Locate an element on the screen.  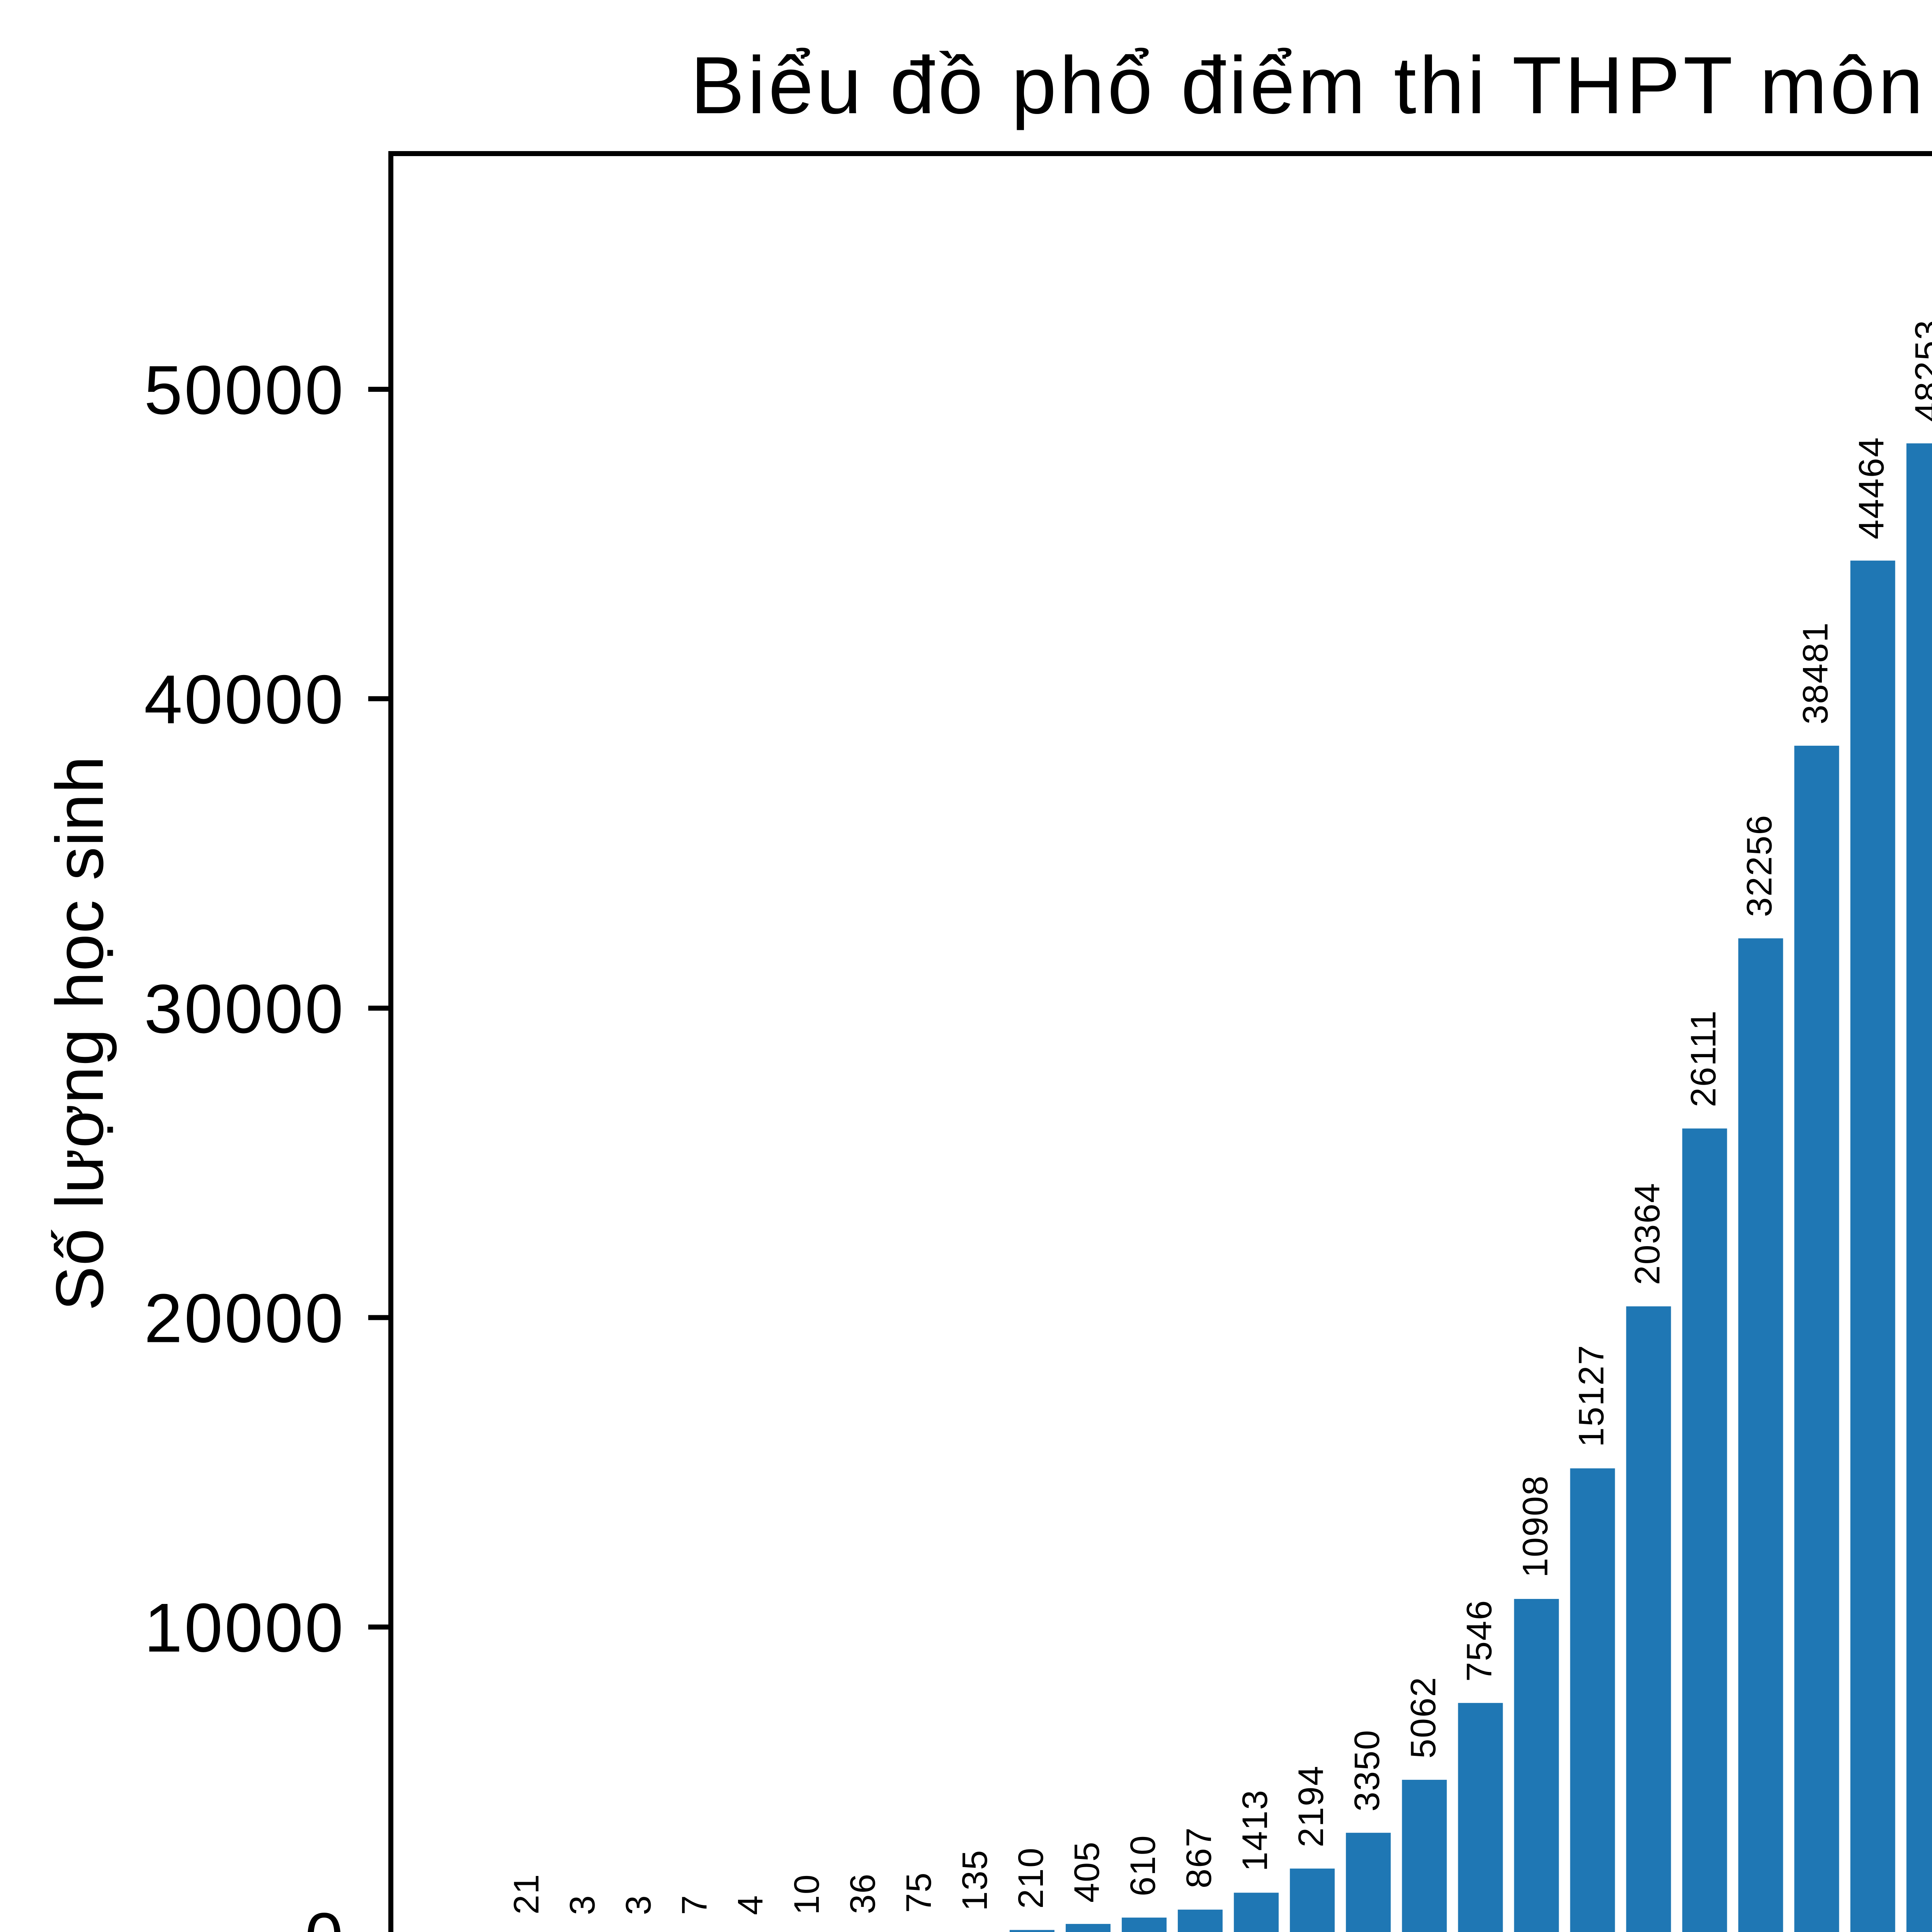
svg-text: 5062 is located at coordinates (1423, 1717).